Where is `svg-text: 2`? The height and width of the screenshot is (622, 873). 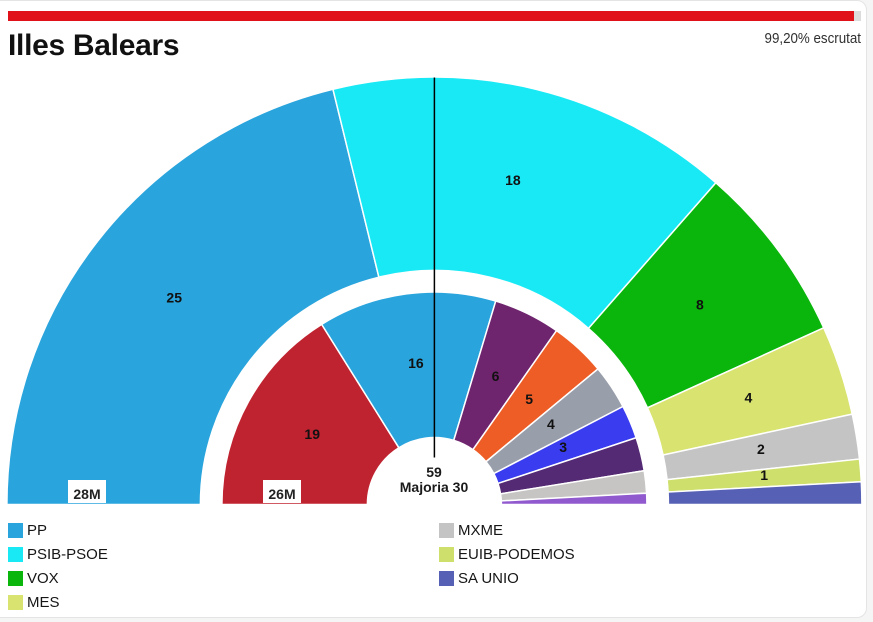 svg-text: 2 is located at coordinates (761, 449).